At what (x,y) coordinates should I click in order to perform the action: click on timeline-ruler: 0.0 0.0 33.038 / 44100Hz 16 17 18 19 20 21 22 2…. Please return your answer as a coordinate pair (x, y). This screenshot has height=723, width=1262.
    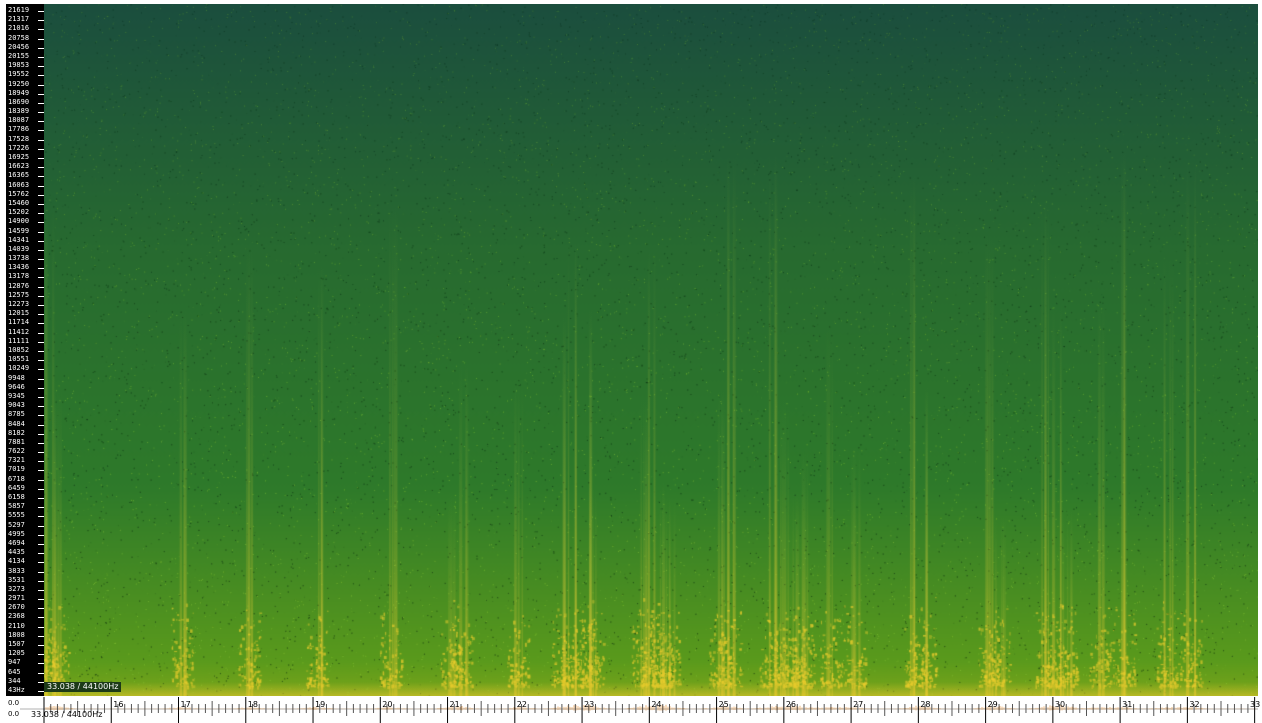
    Looking at the image, I should click on (631, 709).